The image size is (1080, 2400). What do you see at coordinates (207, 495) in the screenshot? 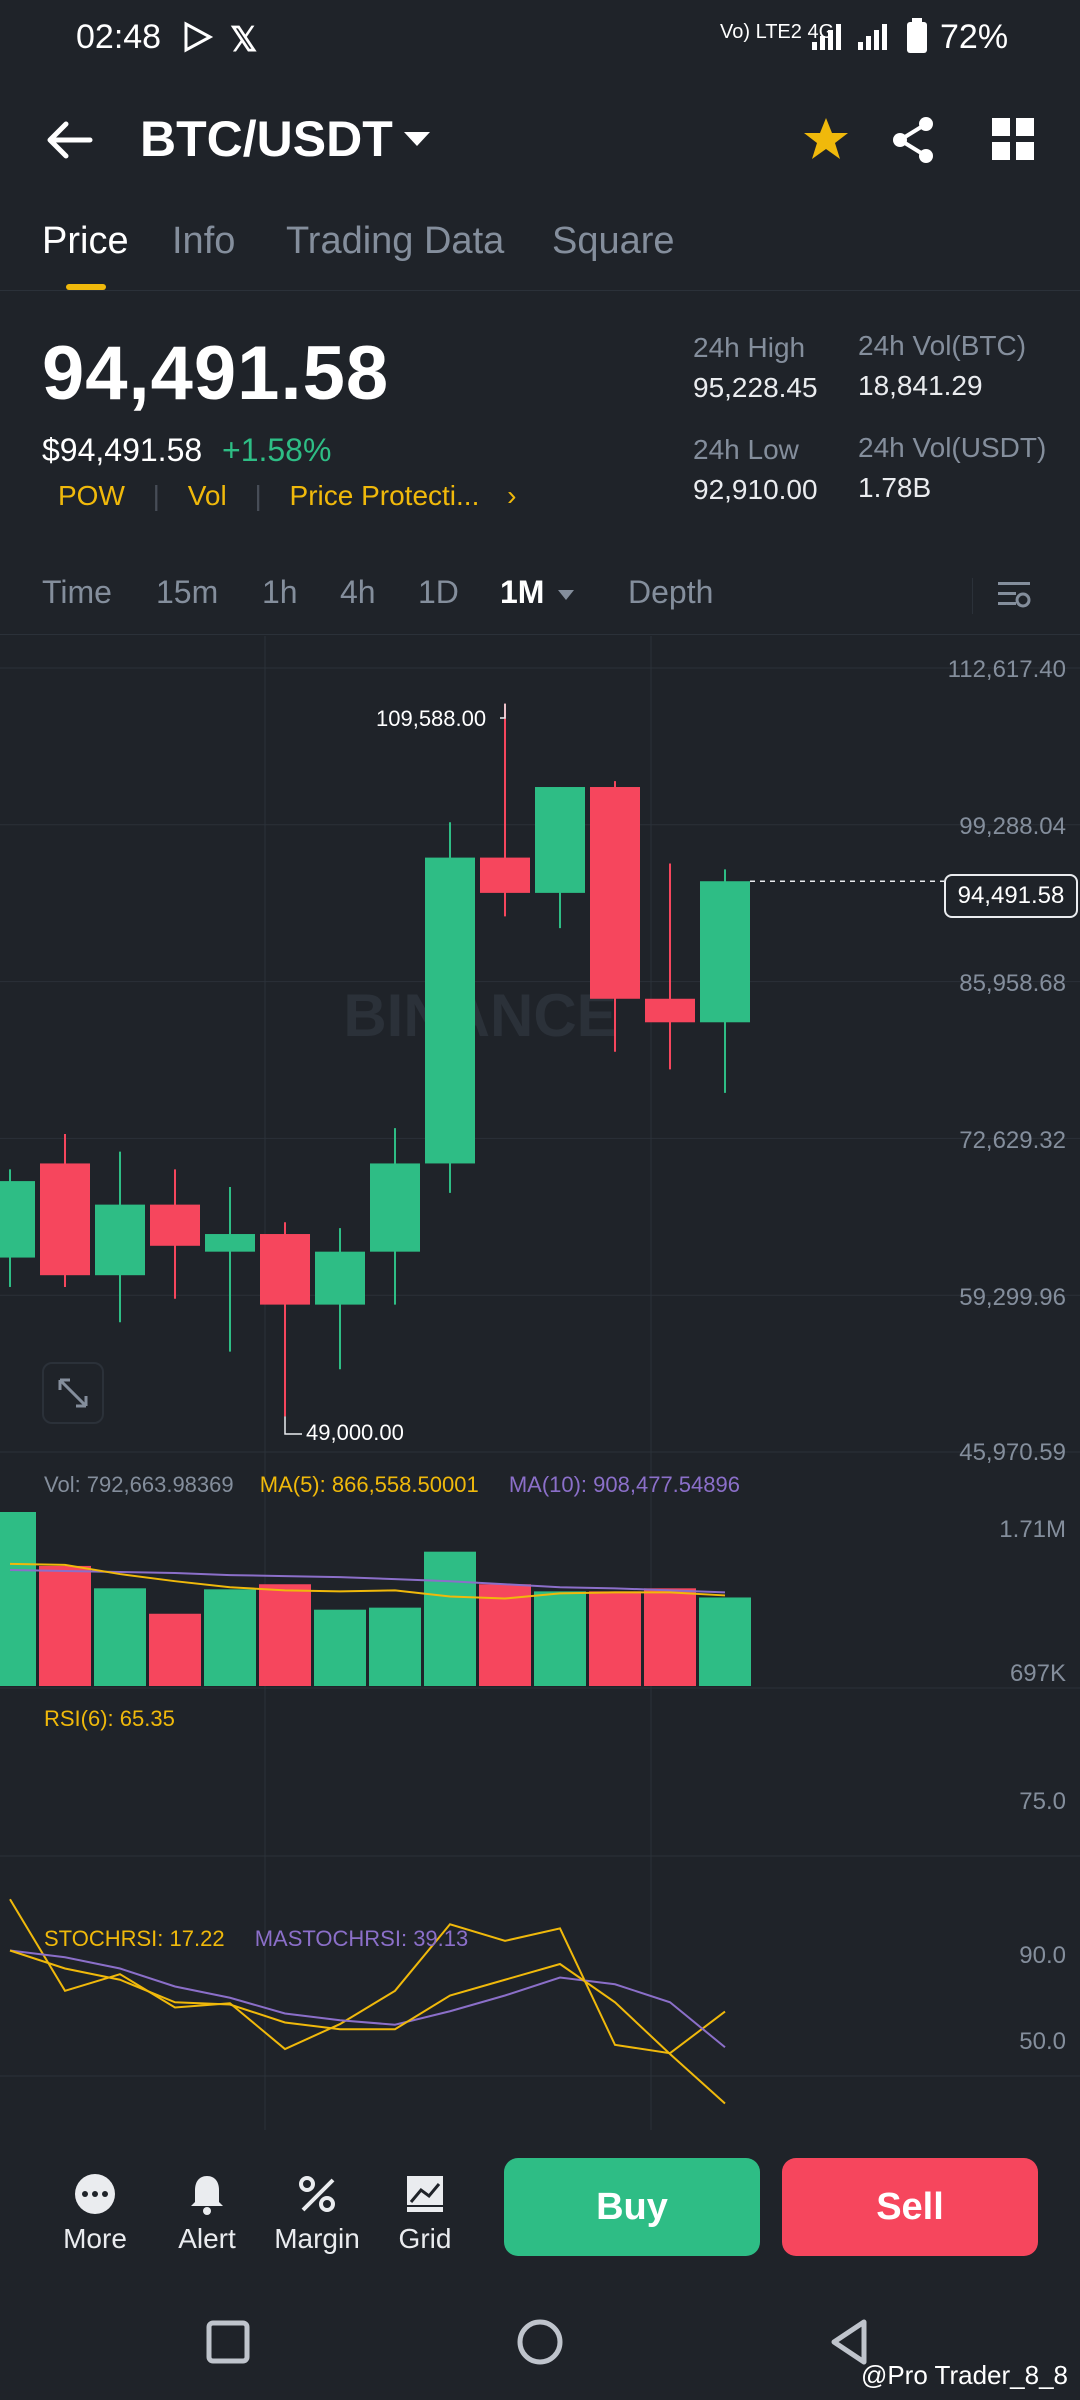
I see `tag-vol: Vol` at bounding box center [207, 495].